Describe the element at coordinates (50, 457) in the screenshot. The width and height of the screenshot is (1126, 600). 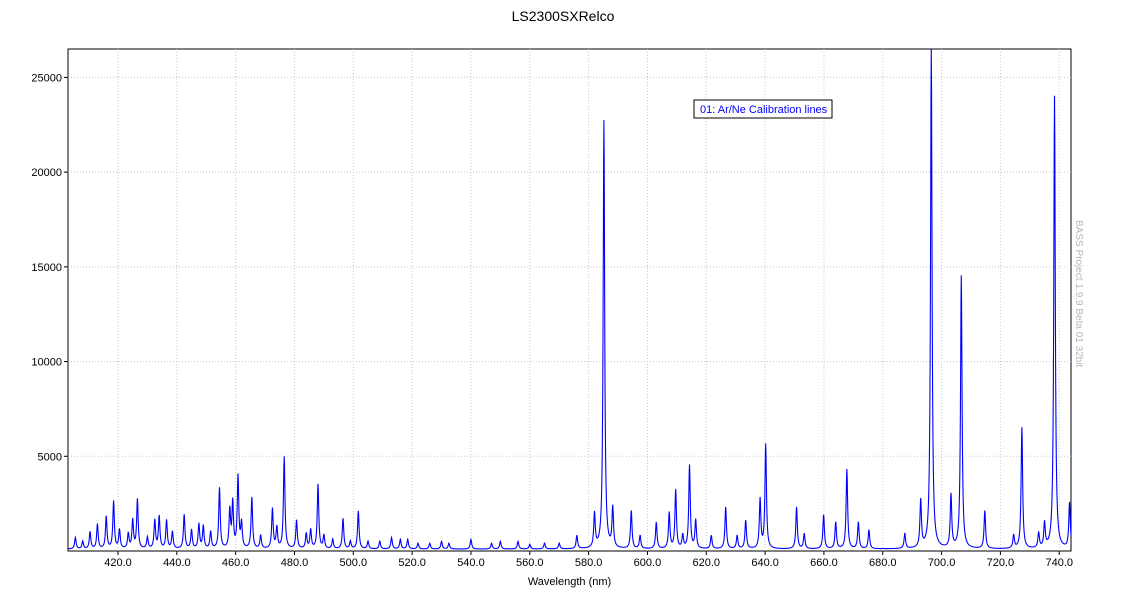
I see `y-tick-label: 5000` at that location.